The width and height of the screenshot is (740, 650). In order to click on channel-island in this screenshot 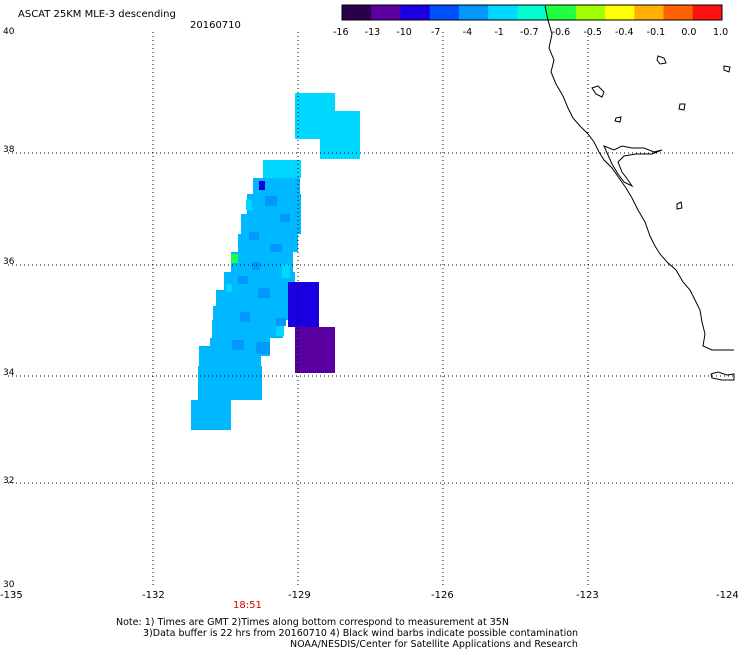, I will do `click(722, 376)`.